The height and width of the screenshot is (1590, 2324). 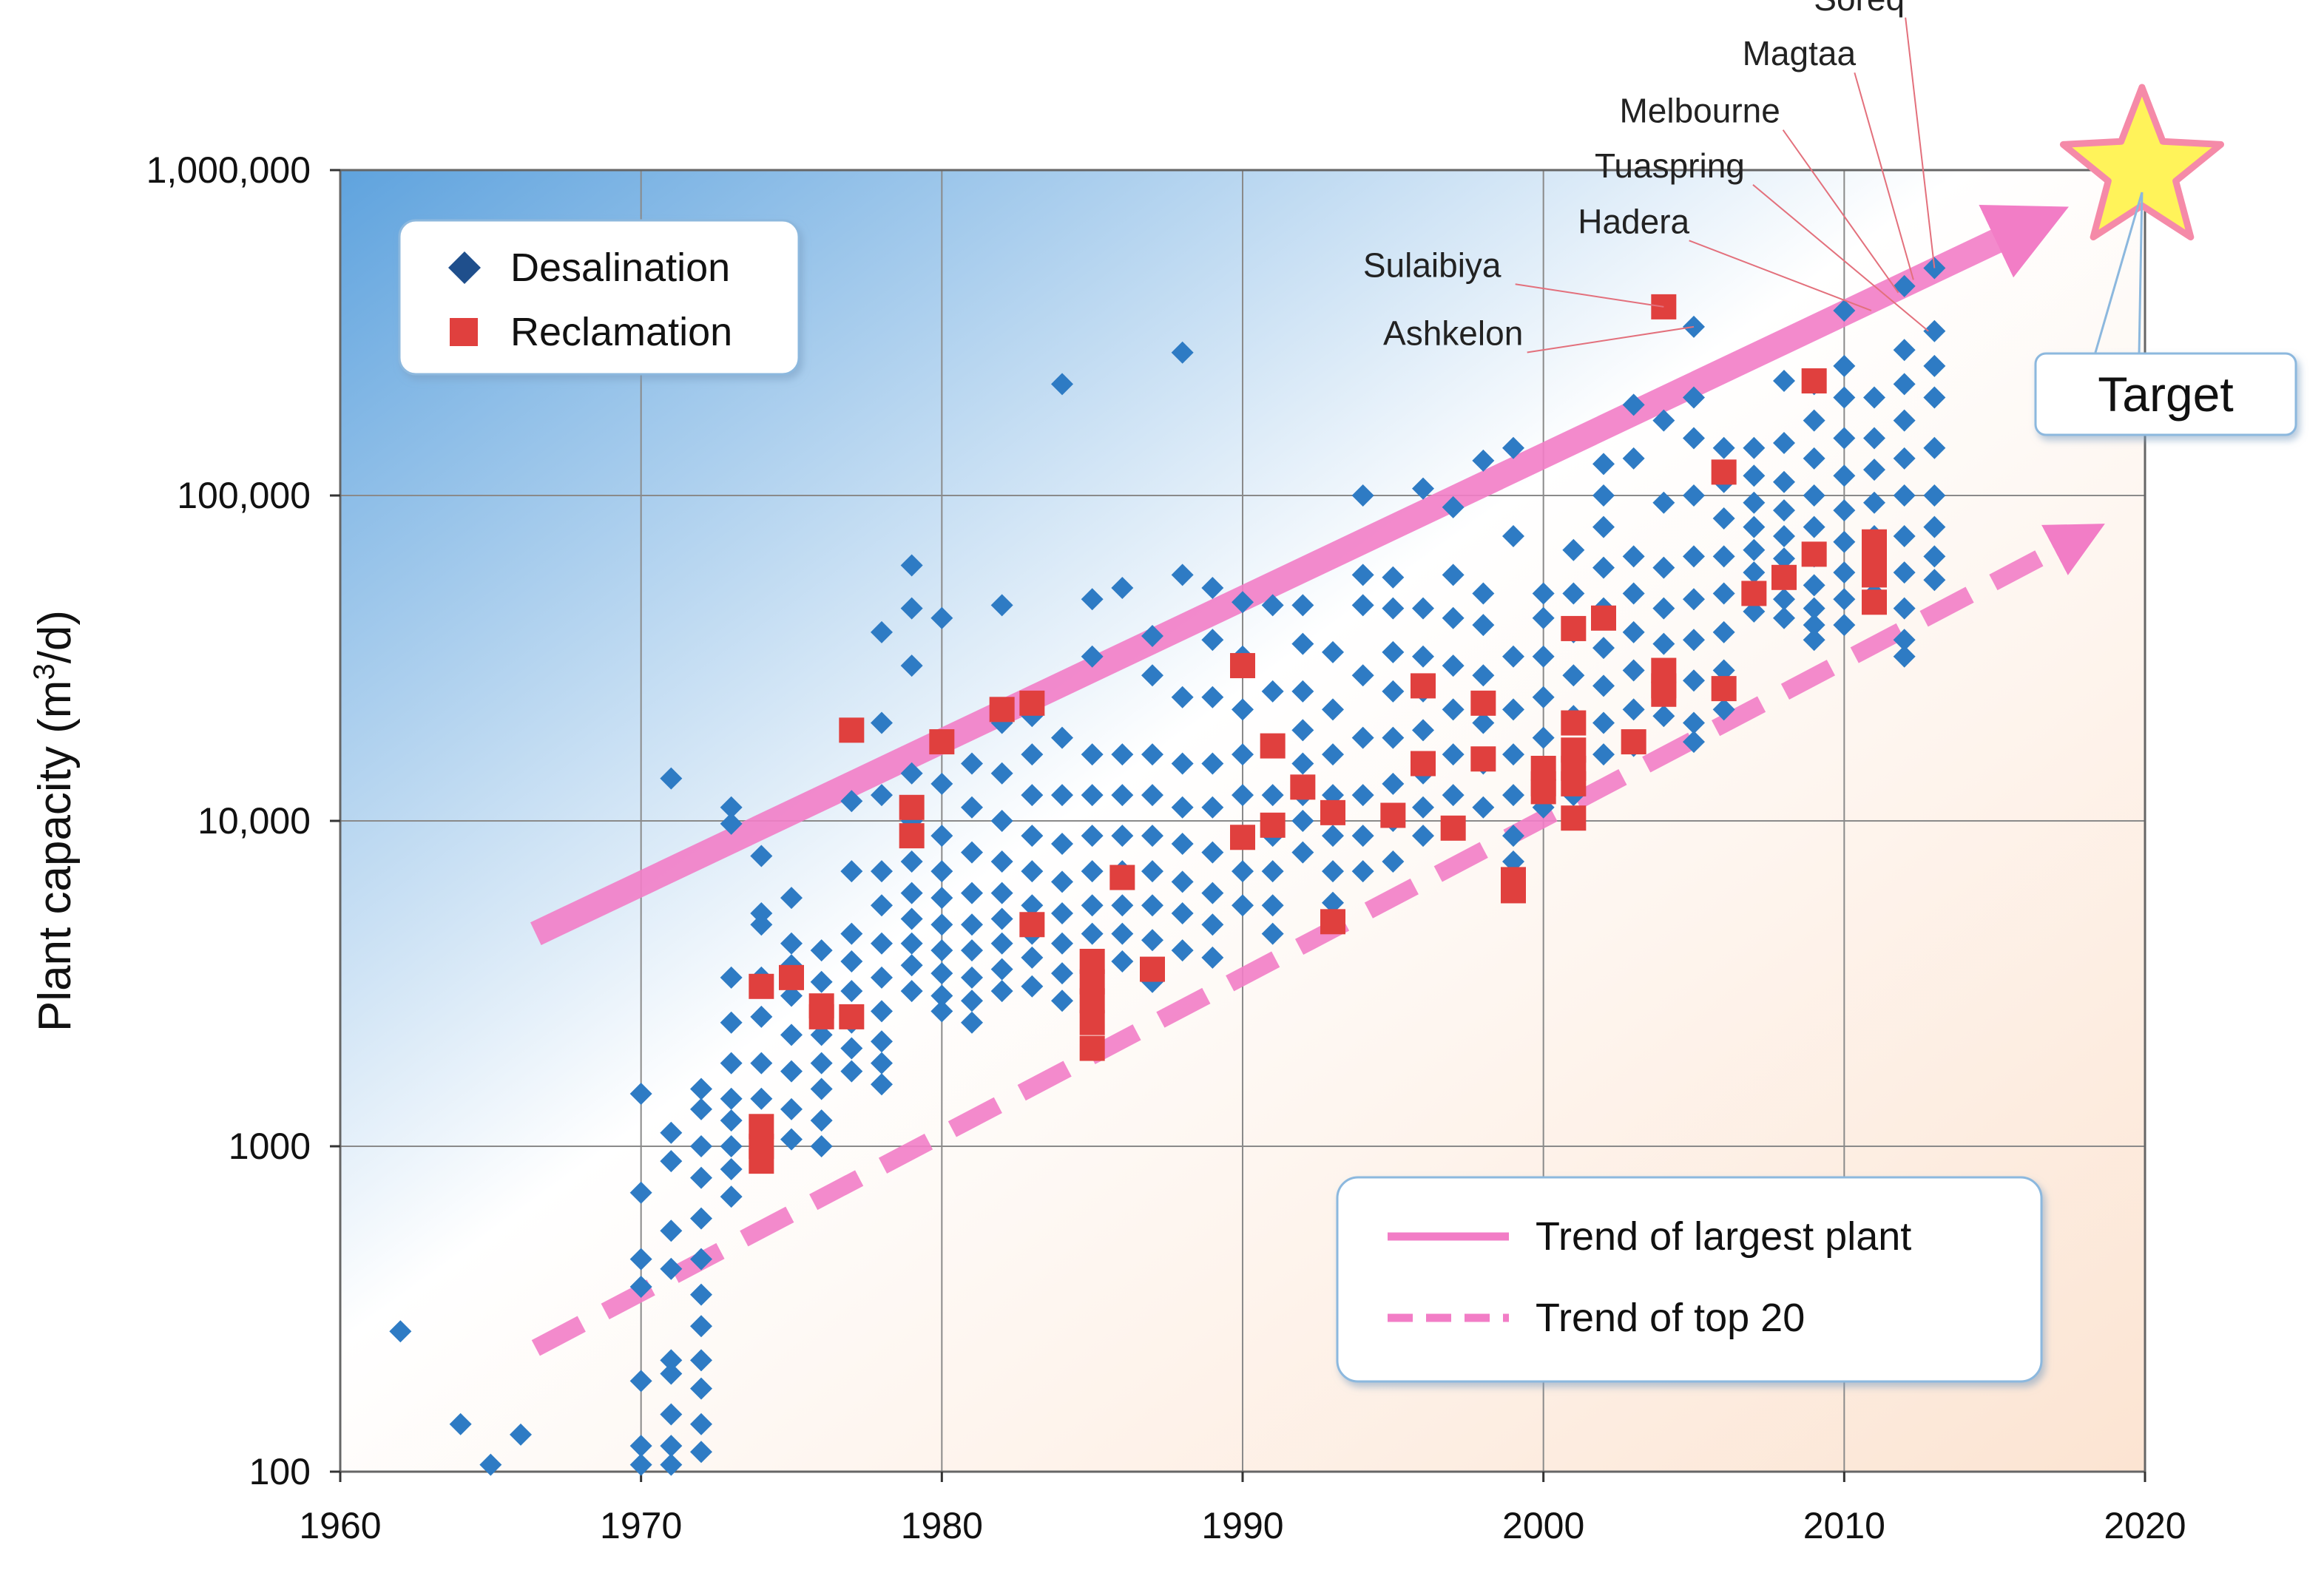 I want to click on x-tick-label: 1960, so click(x=340, y=1525).